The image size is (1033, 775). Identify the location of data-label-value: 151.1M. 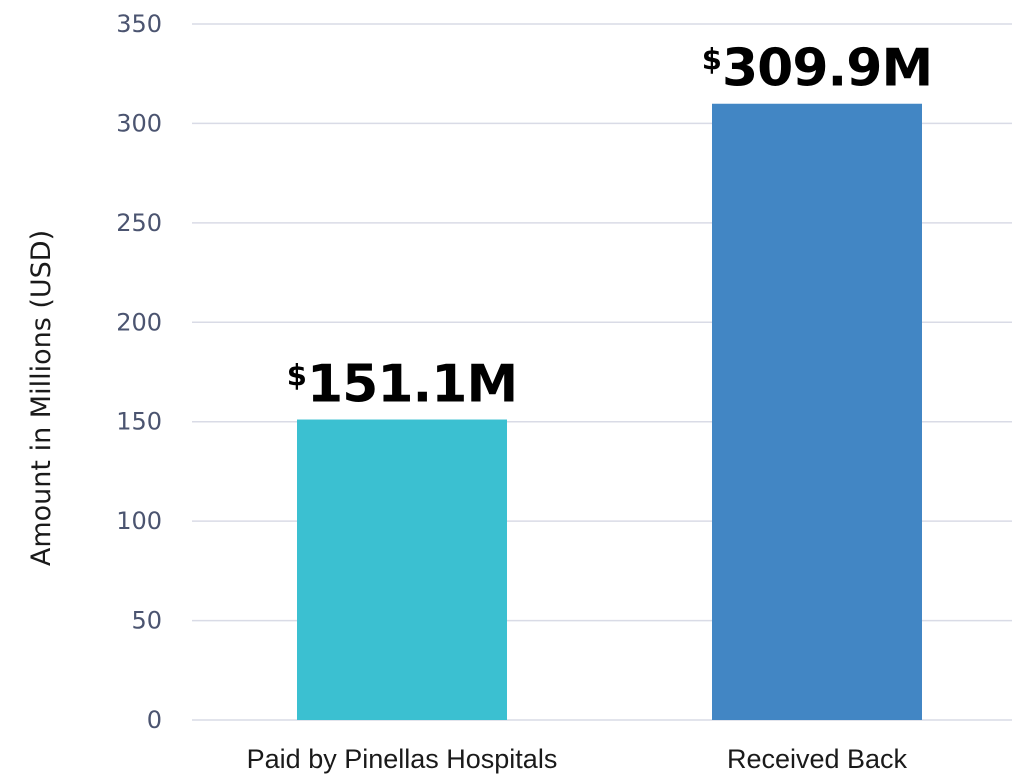
(412, 385).